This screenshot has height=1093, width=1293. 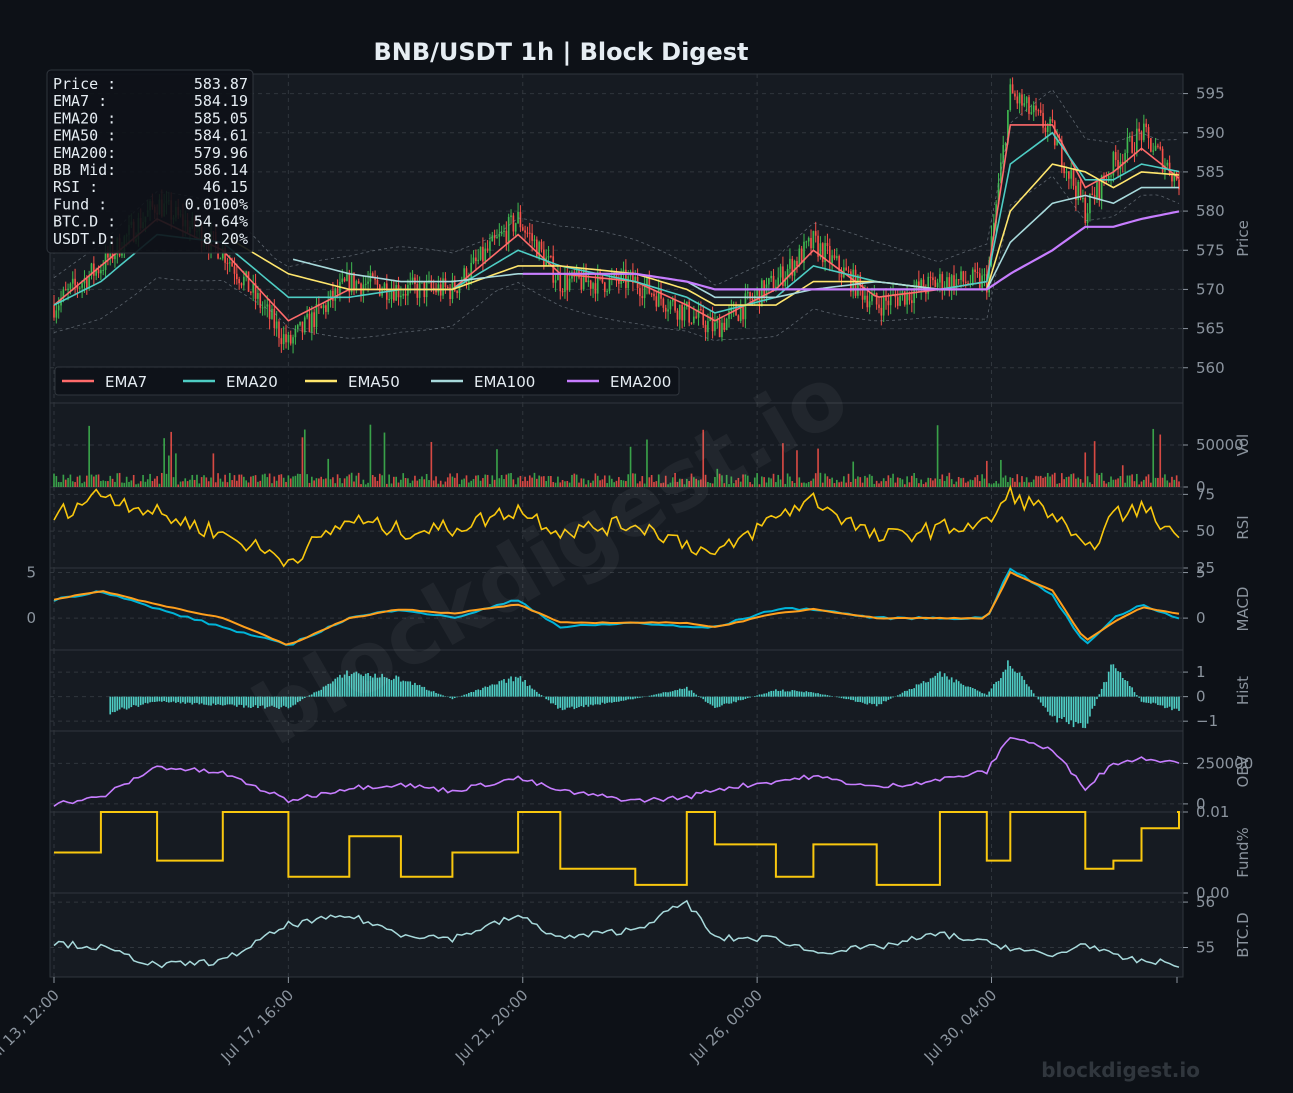 I want to click on footer-brand: blockdigest.io, so click(x=1120, y=1070).